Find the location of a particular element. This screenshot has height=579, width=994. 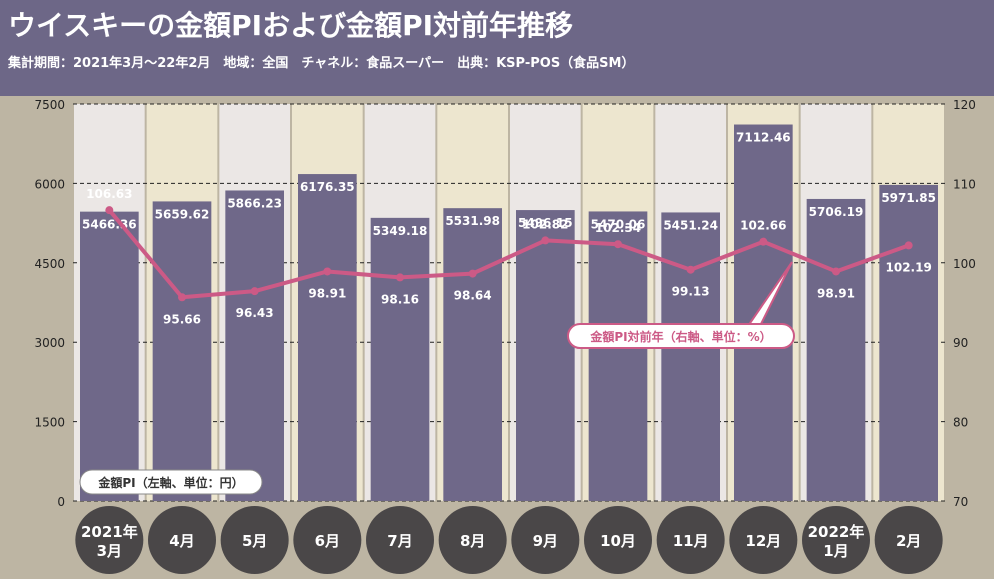

right-axis-tick-label: 110 is located at coordinates (964, 184).